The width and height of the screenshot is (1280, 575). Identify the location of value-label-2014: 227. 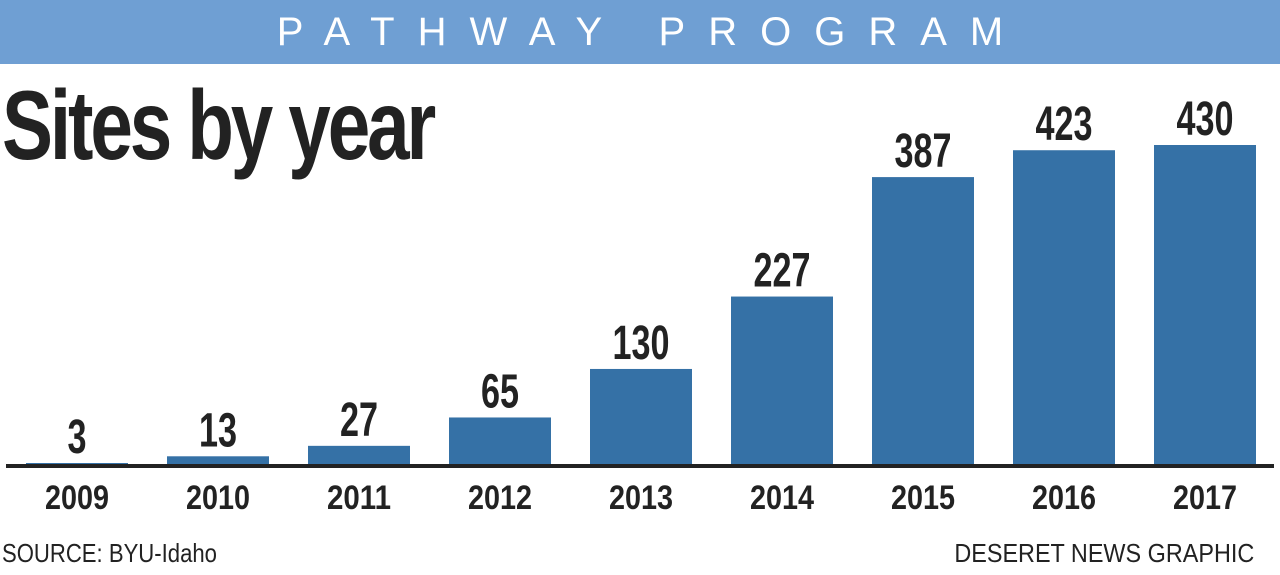
(782, 271).